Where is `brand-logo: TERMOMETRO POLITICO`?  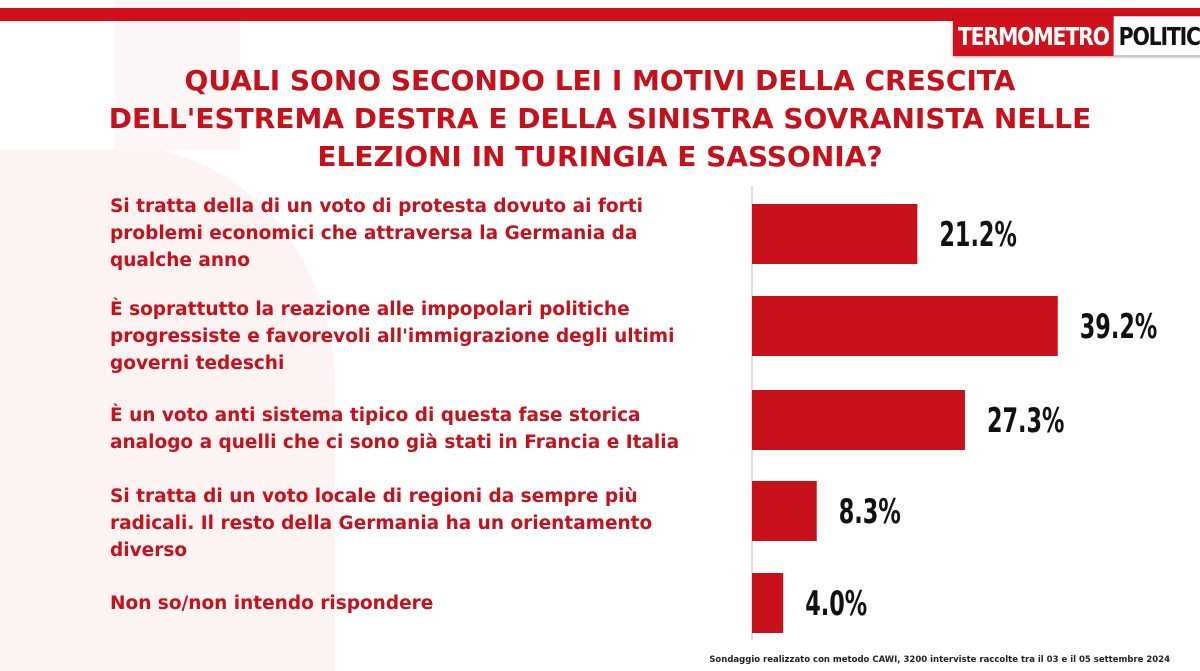 brand-logo: TERMOMETRO POLITICO is located at coordinates (1076, 36).